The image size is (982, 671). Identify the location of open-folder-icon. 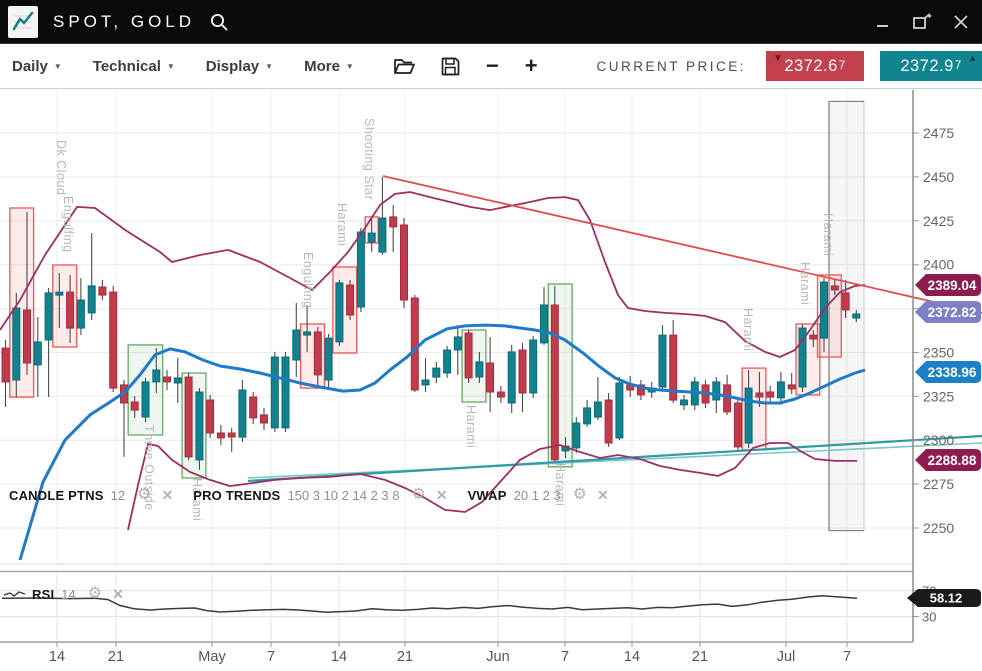
(404, 66).